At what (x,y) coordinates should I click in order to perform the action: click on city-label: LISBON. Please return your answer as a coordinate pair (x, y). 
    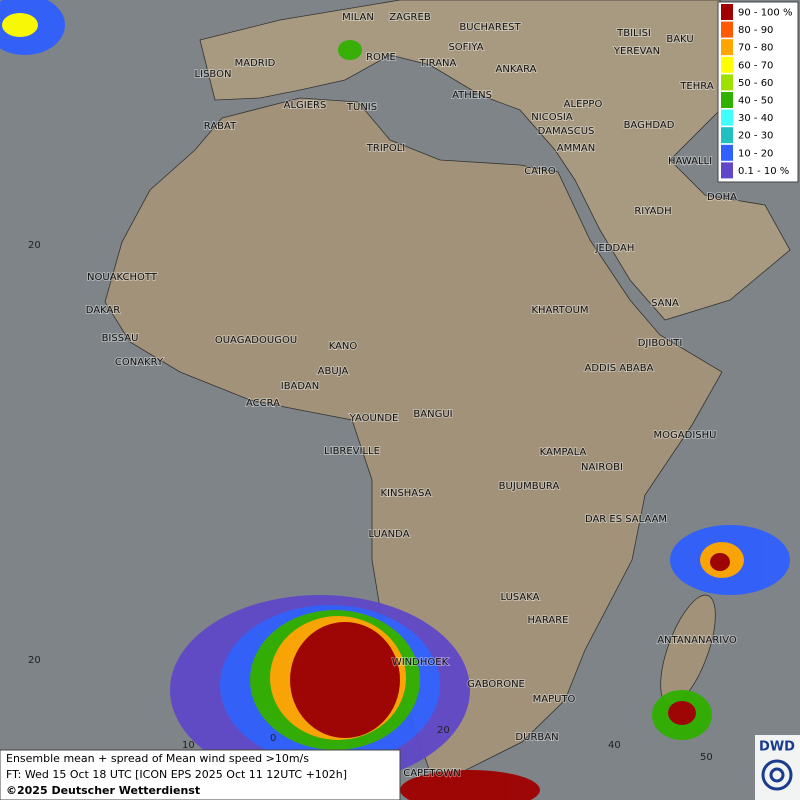
    Looking at the image, I should click on (213, 74).